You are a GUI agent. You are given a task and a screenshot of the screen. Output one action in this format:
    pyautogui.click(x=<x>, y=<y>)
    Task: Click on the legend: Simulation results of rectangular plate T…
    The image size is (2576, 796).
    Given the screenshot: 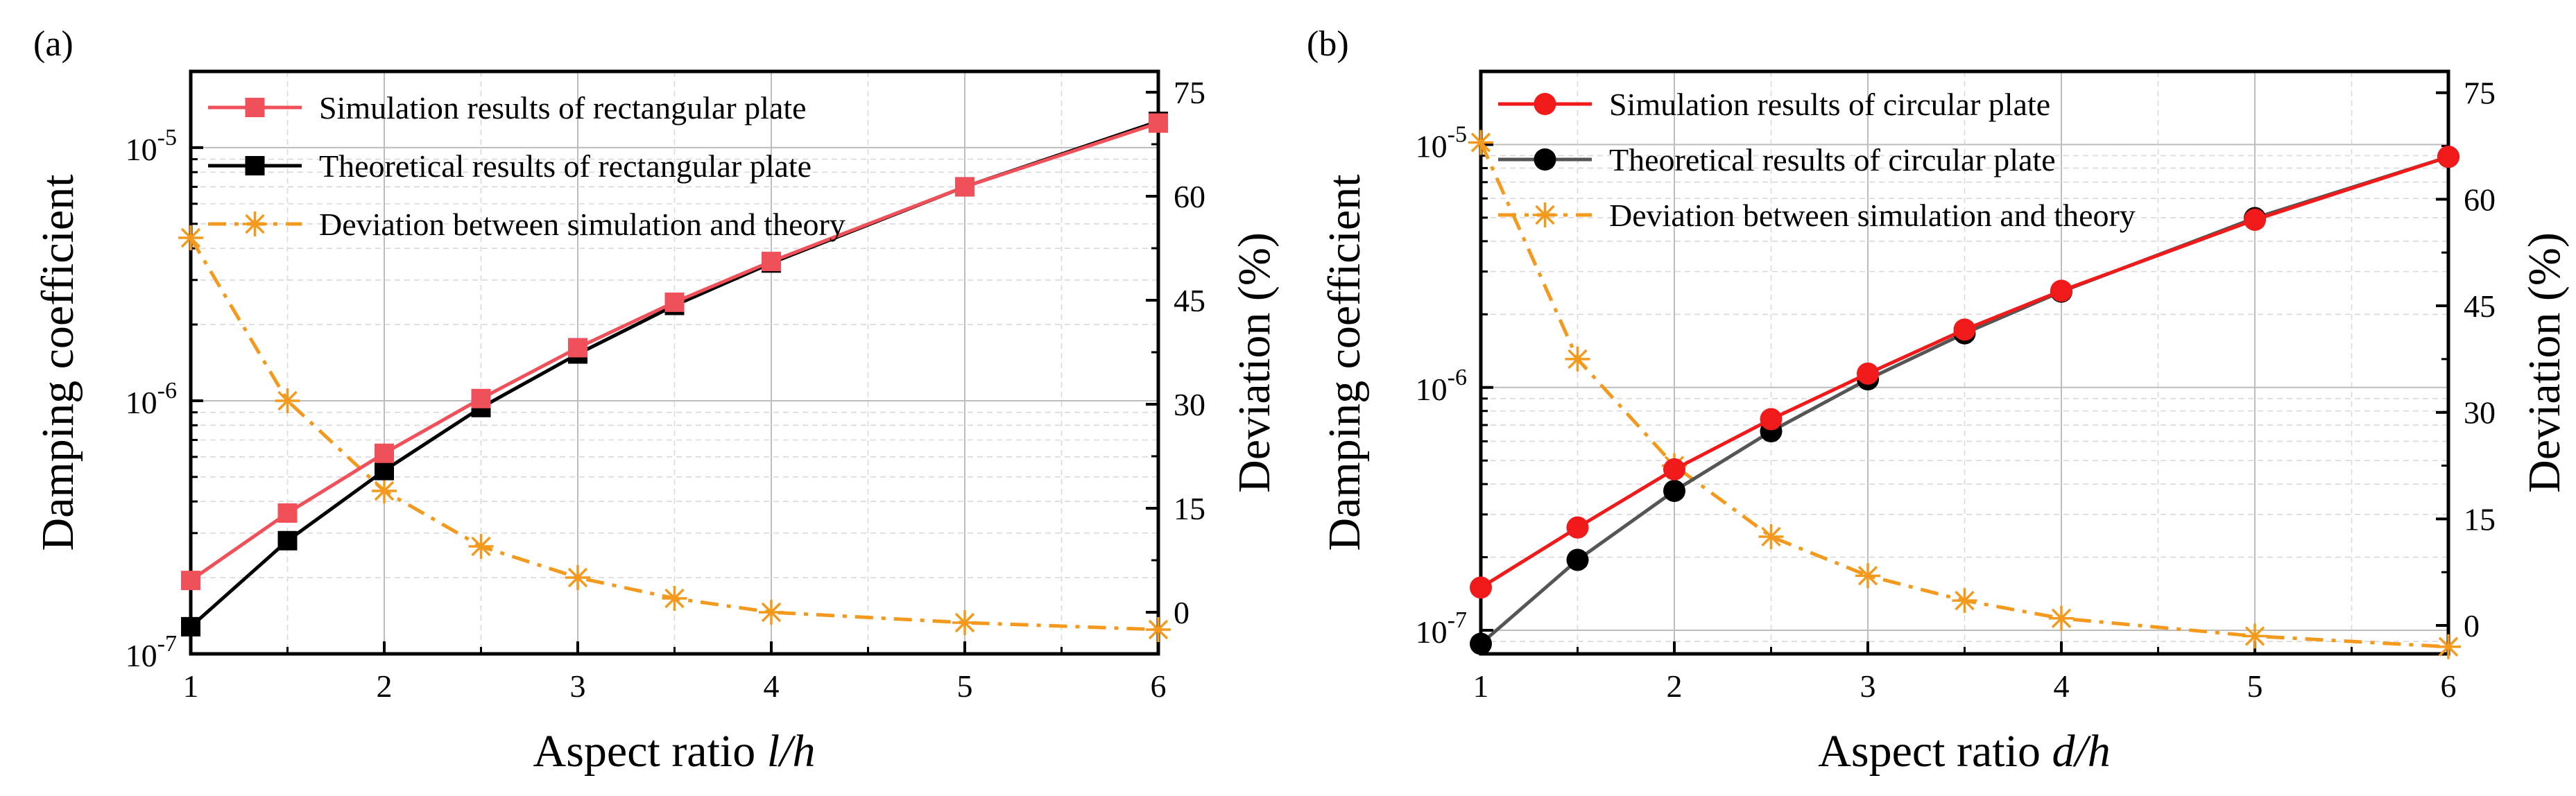 What is the action you would take?
    pyautogui.click(x=526, y=166)
    